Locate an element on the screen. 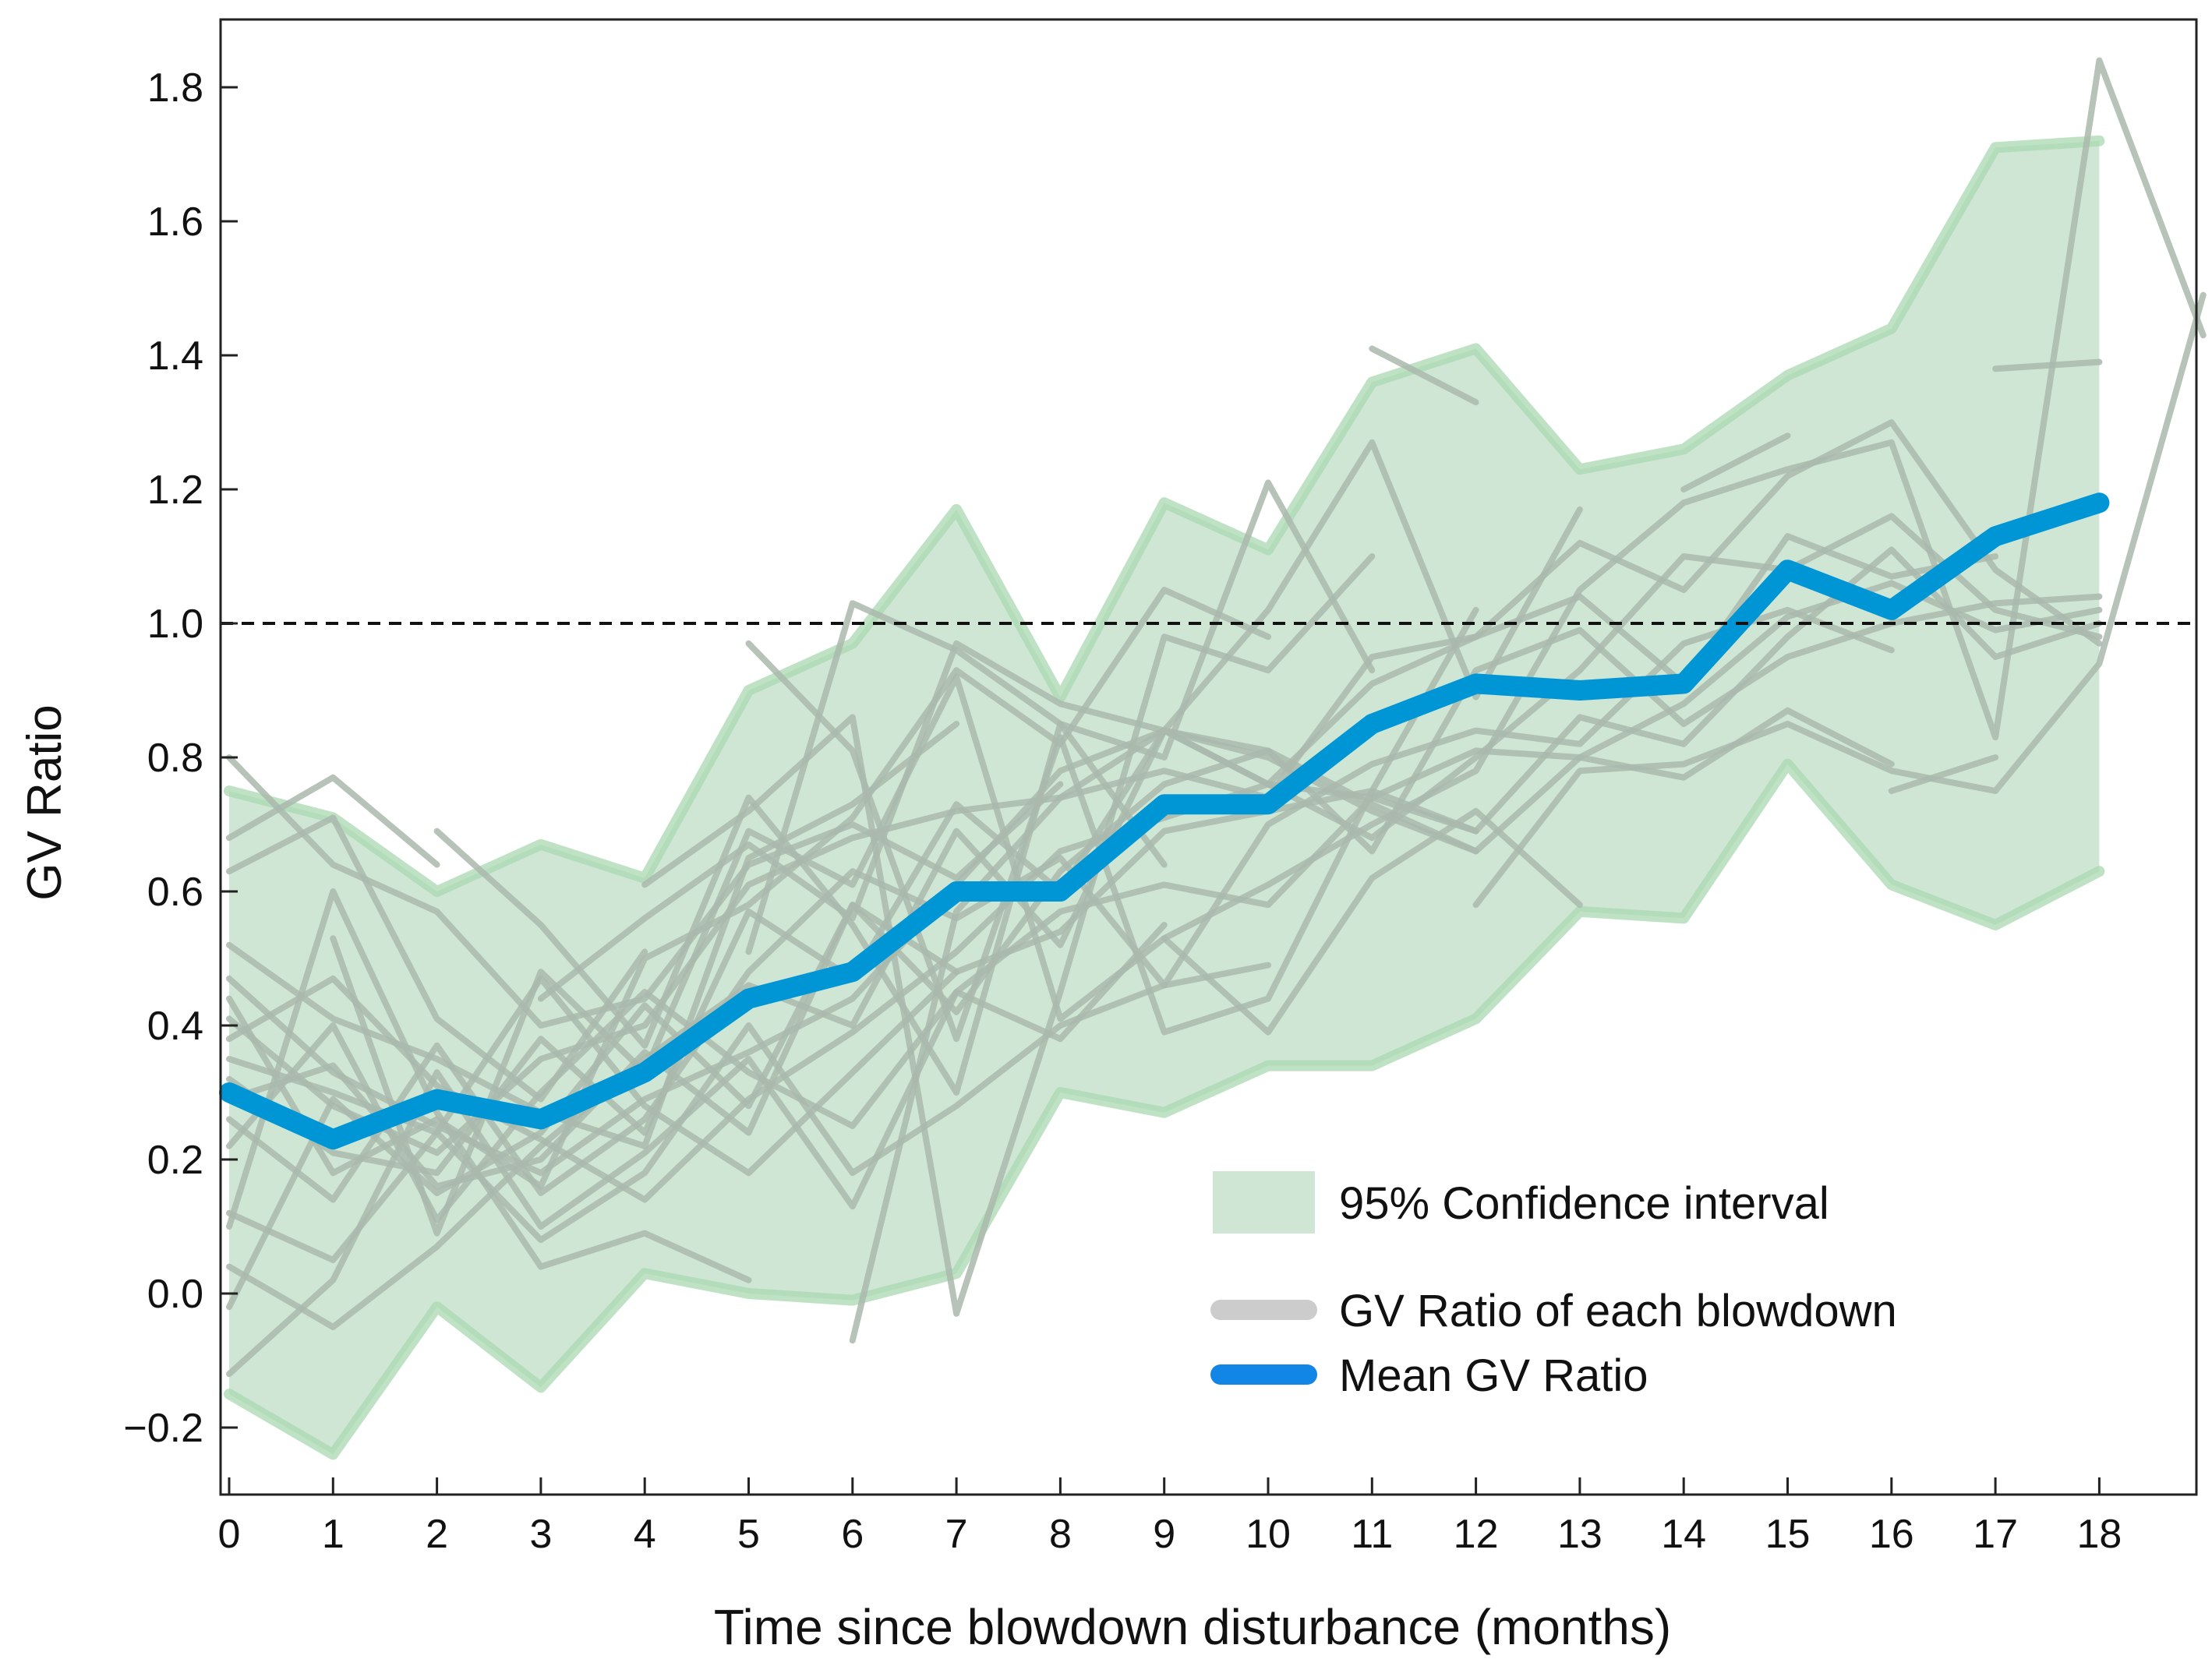  x-tick-label: 10 is located at coordinates (1268, 1534).